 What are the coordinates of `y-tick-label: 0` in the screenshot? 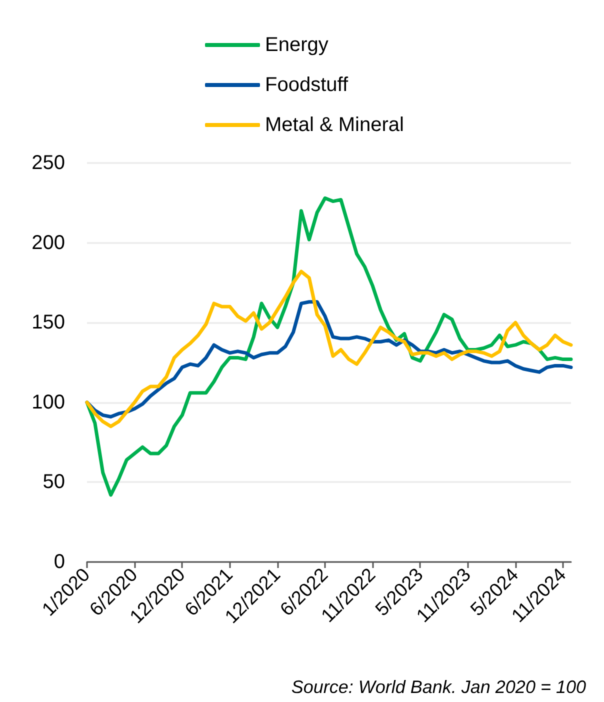 It's located at (59, 562).